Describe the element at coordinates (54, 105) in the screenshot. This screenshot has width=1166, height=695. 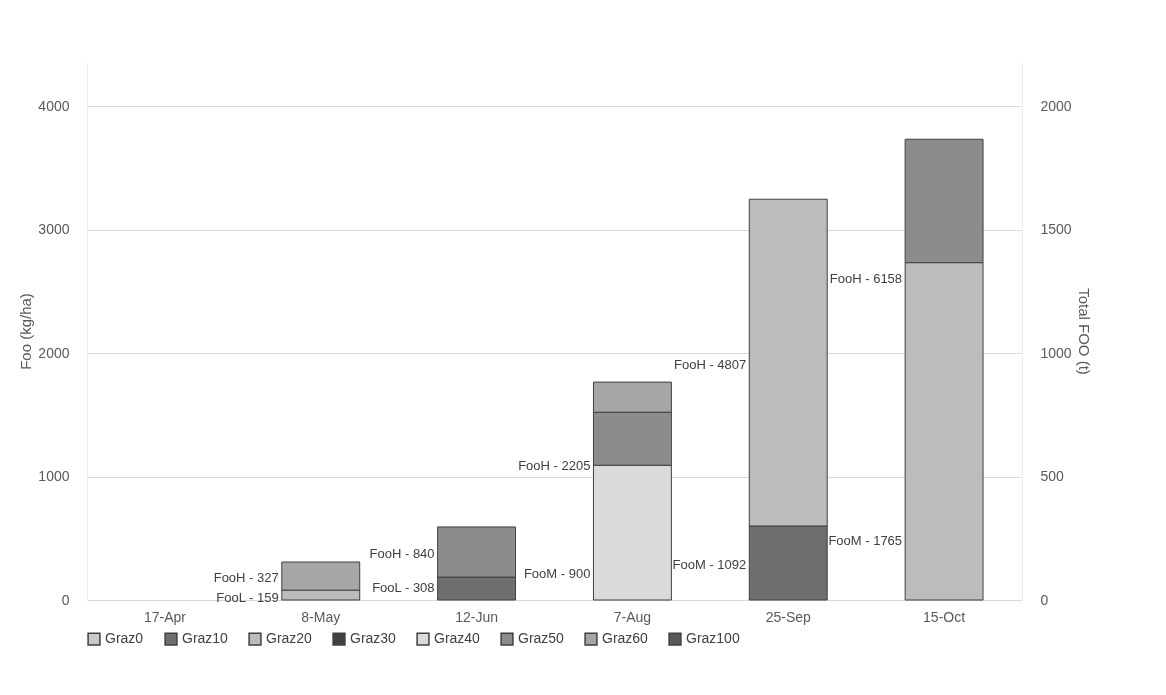
I see `y-tick-label: 4000` at that location.